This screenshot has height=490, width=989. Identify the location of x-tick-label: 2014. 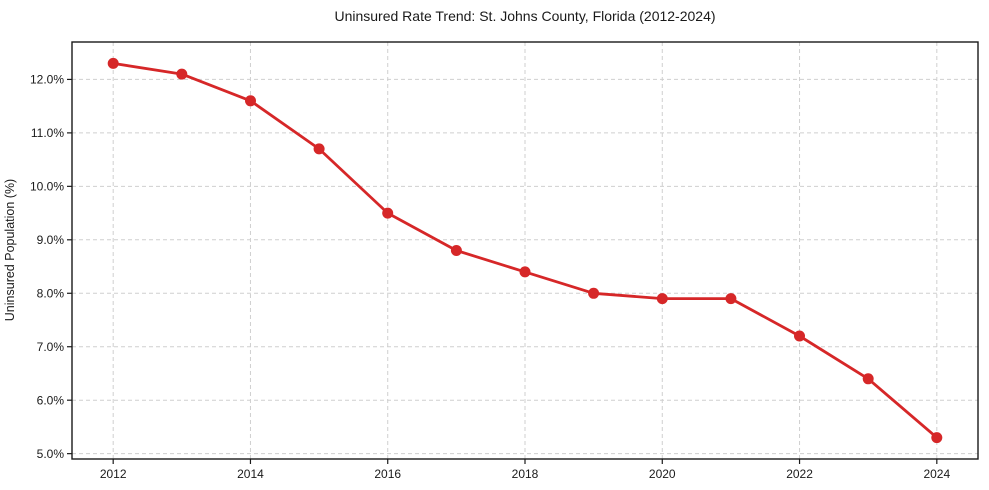
(250, 474).